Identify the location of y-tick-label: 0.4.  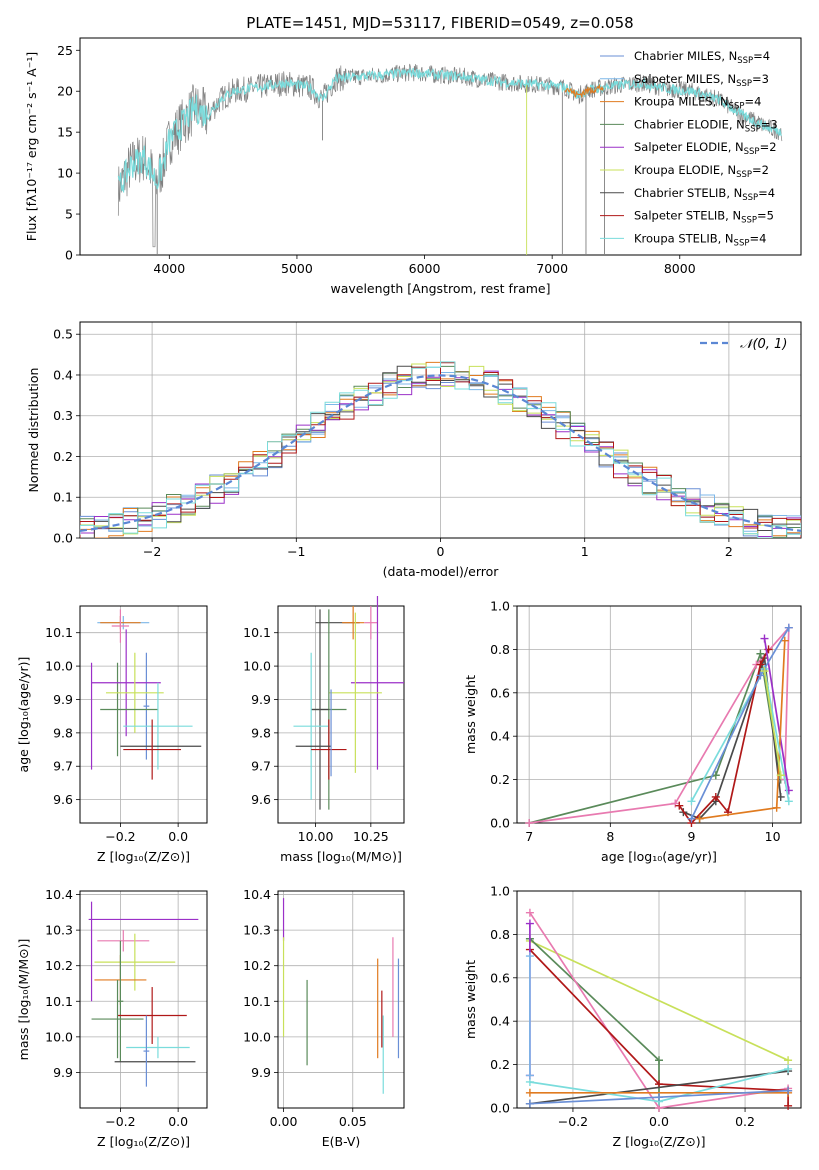
(63, 374).